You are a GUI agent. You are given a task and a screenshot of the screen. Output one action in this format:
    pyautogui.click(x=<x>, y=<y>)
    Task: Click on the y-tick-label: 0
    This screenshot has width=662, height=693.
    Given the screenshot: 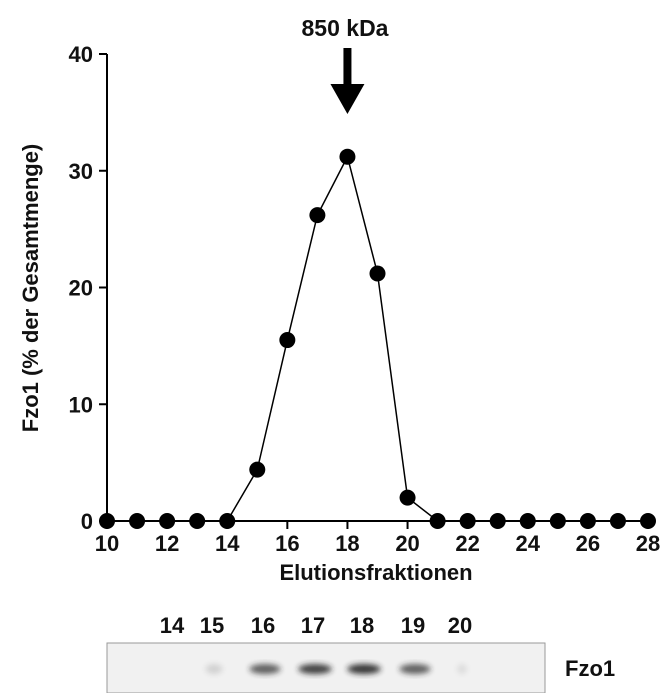 What is the action you would take?
    pyautogui.click(x=87, y=521)
    